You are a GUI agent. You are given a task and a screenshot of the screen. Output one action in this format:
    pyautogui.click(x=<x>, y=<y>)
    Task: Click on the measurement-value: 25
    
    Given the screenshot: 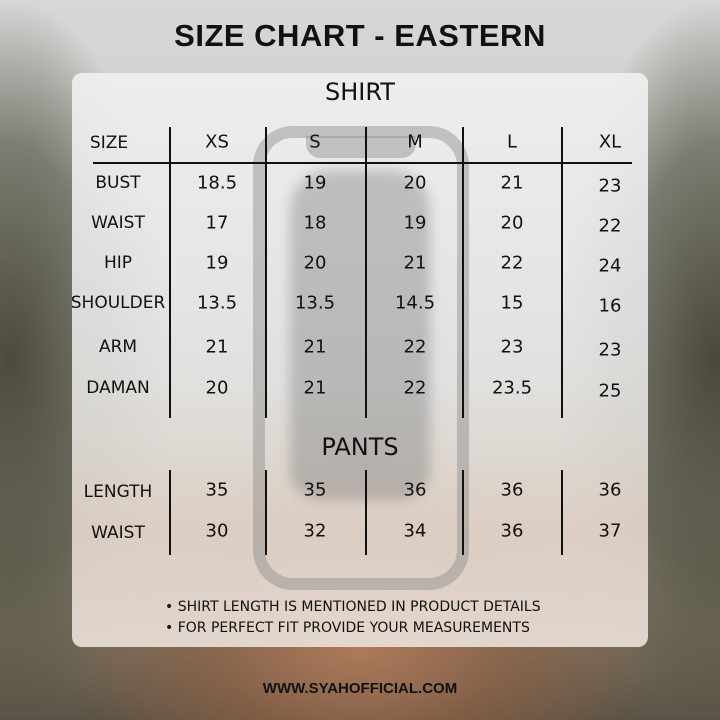 What is the action you would take?
    pyautogui.click(x=610, y=391)
    